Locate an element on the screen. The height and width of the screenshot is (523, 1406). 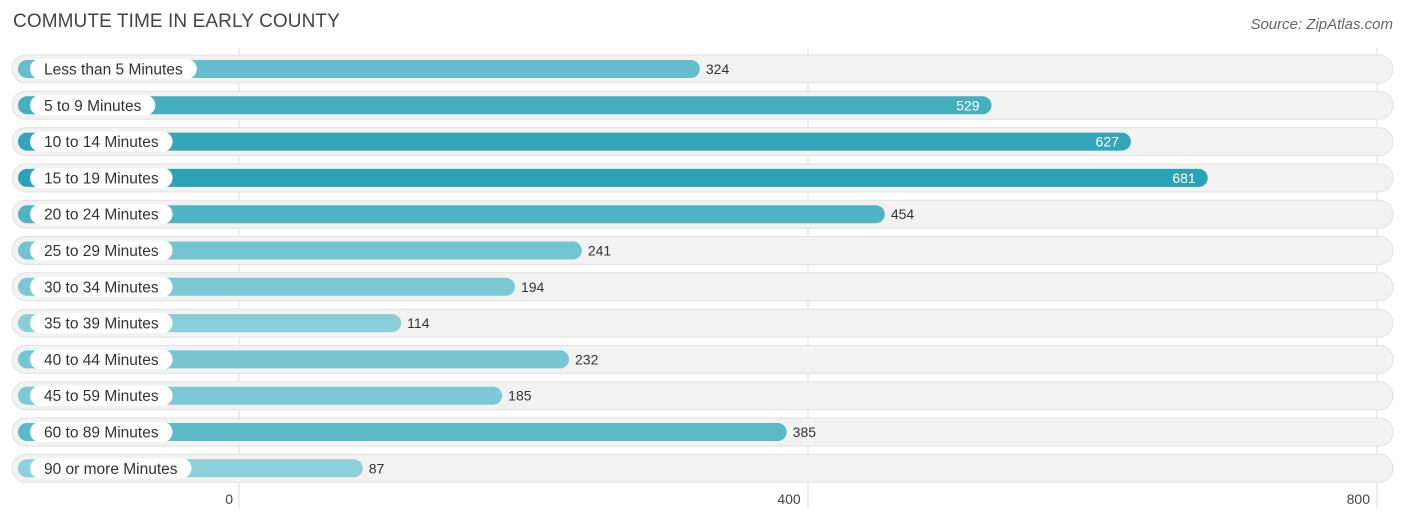
category-label: 45 to 59 Minutes is located at coordinates (101, 396).